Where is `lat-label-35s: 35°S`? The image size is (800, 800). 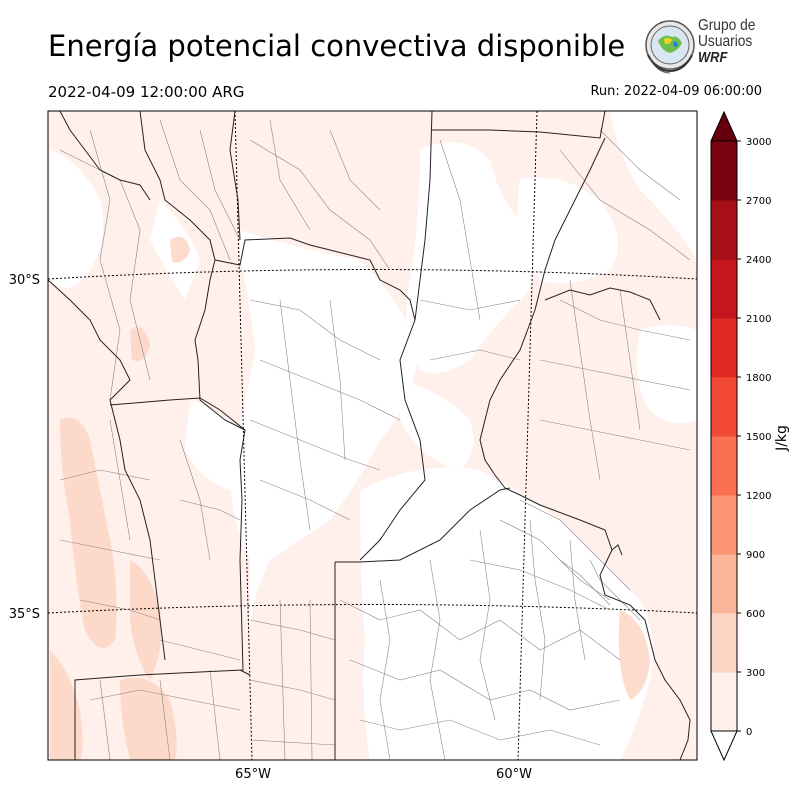 lat-label-35s: 35°S is located at coordinates (24, 614).